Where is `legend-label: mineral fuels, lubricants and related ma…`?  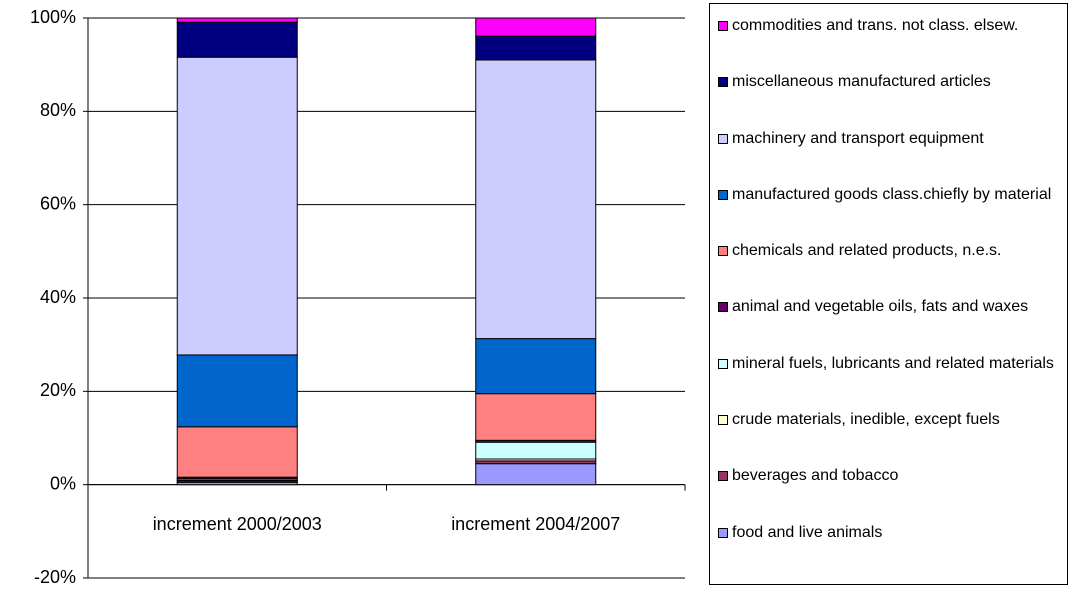 legend-label: mineral fuels, lubricants and related ma… is located at coordinates (893, 363).